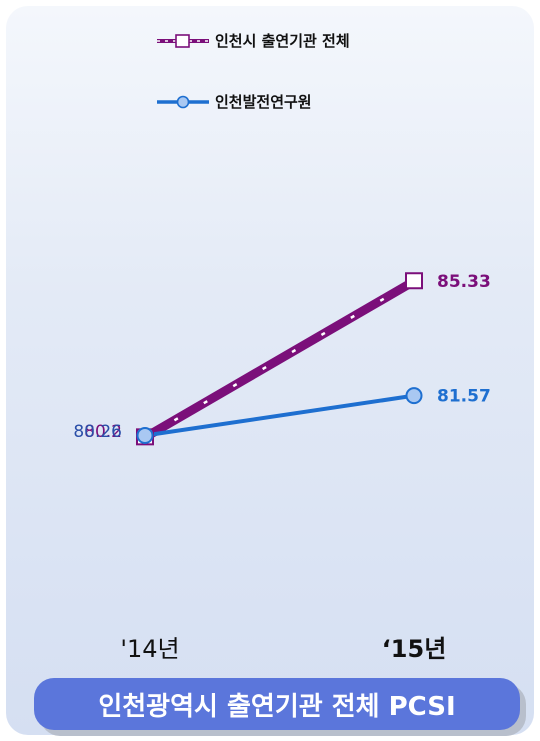 This screenshot has height=741, width=540. Describe the element at coordinates (277, 704) in the screenshot. I see `footer-title: 인천광역시 출연기관 전체 PCSI` at that location.